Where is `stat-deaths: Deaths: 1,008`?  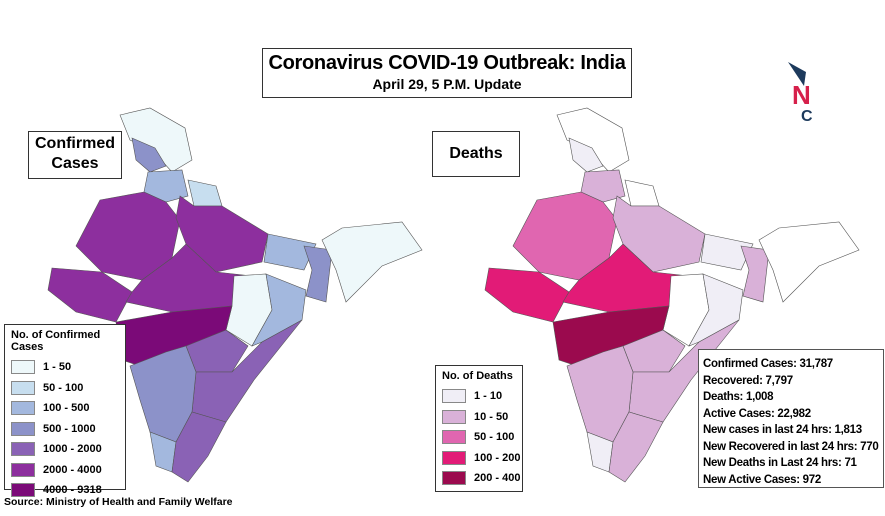 stat-deaths: Deaths: 1,008 is located at coordinates (738, 397).